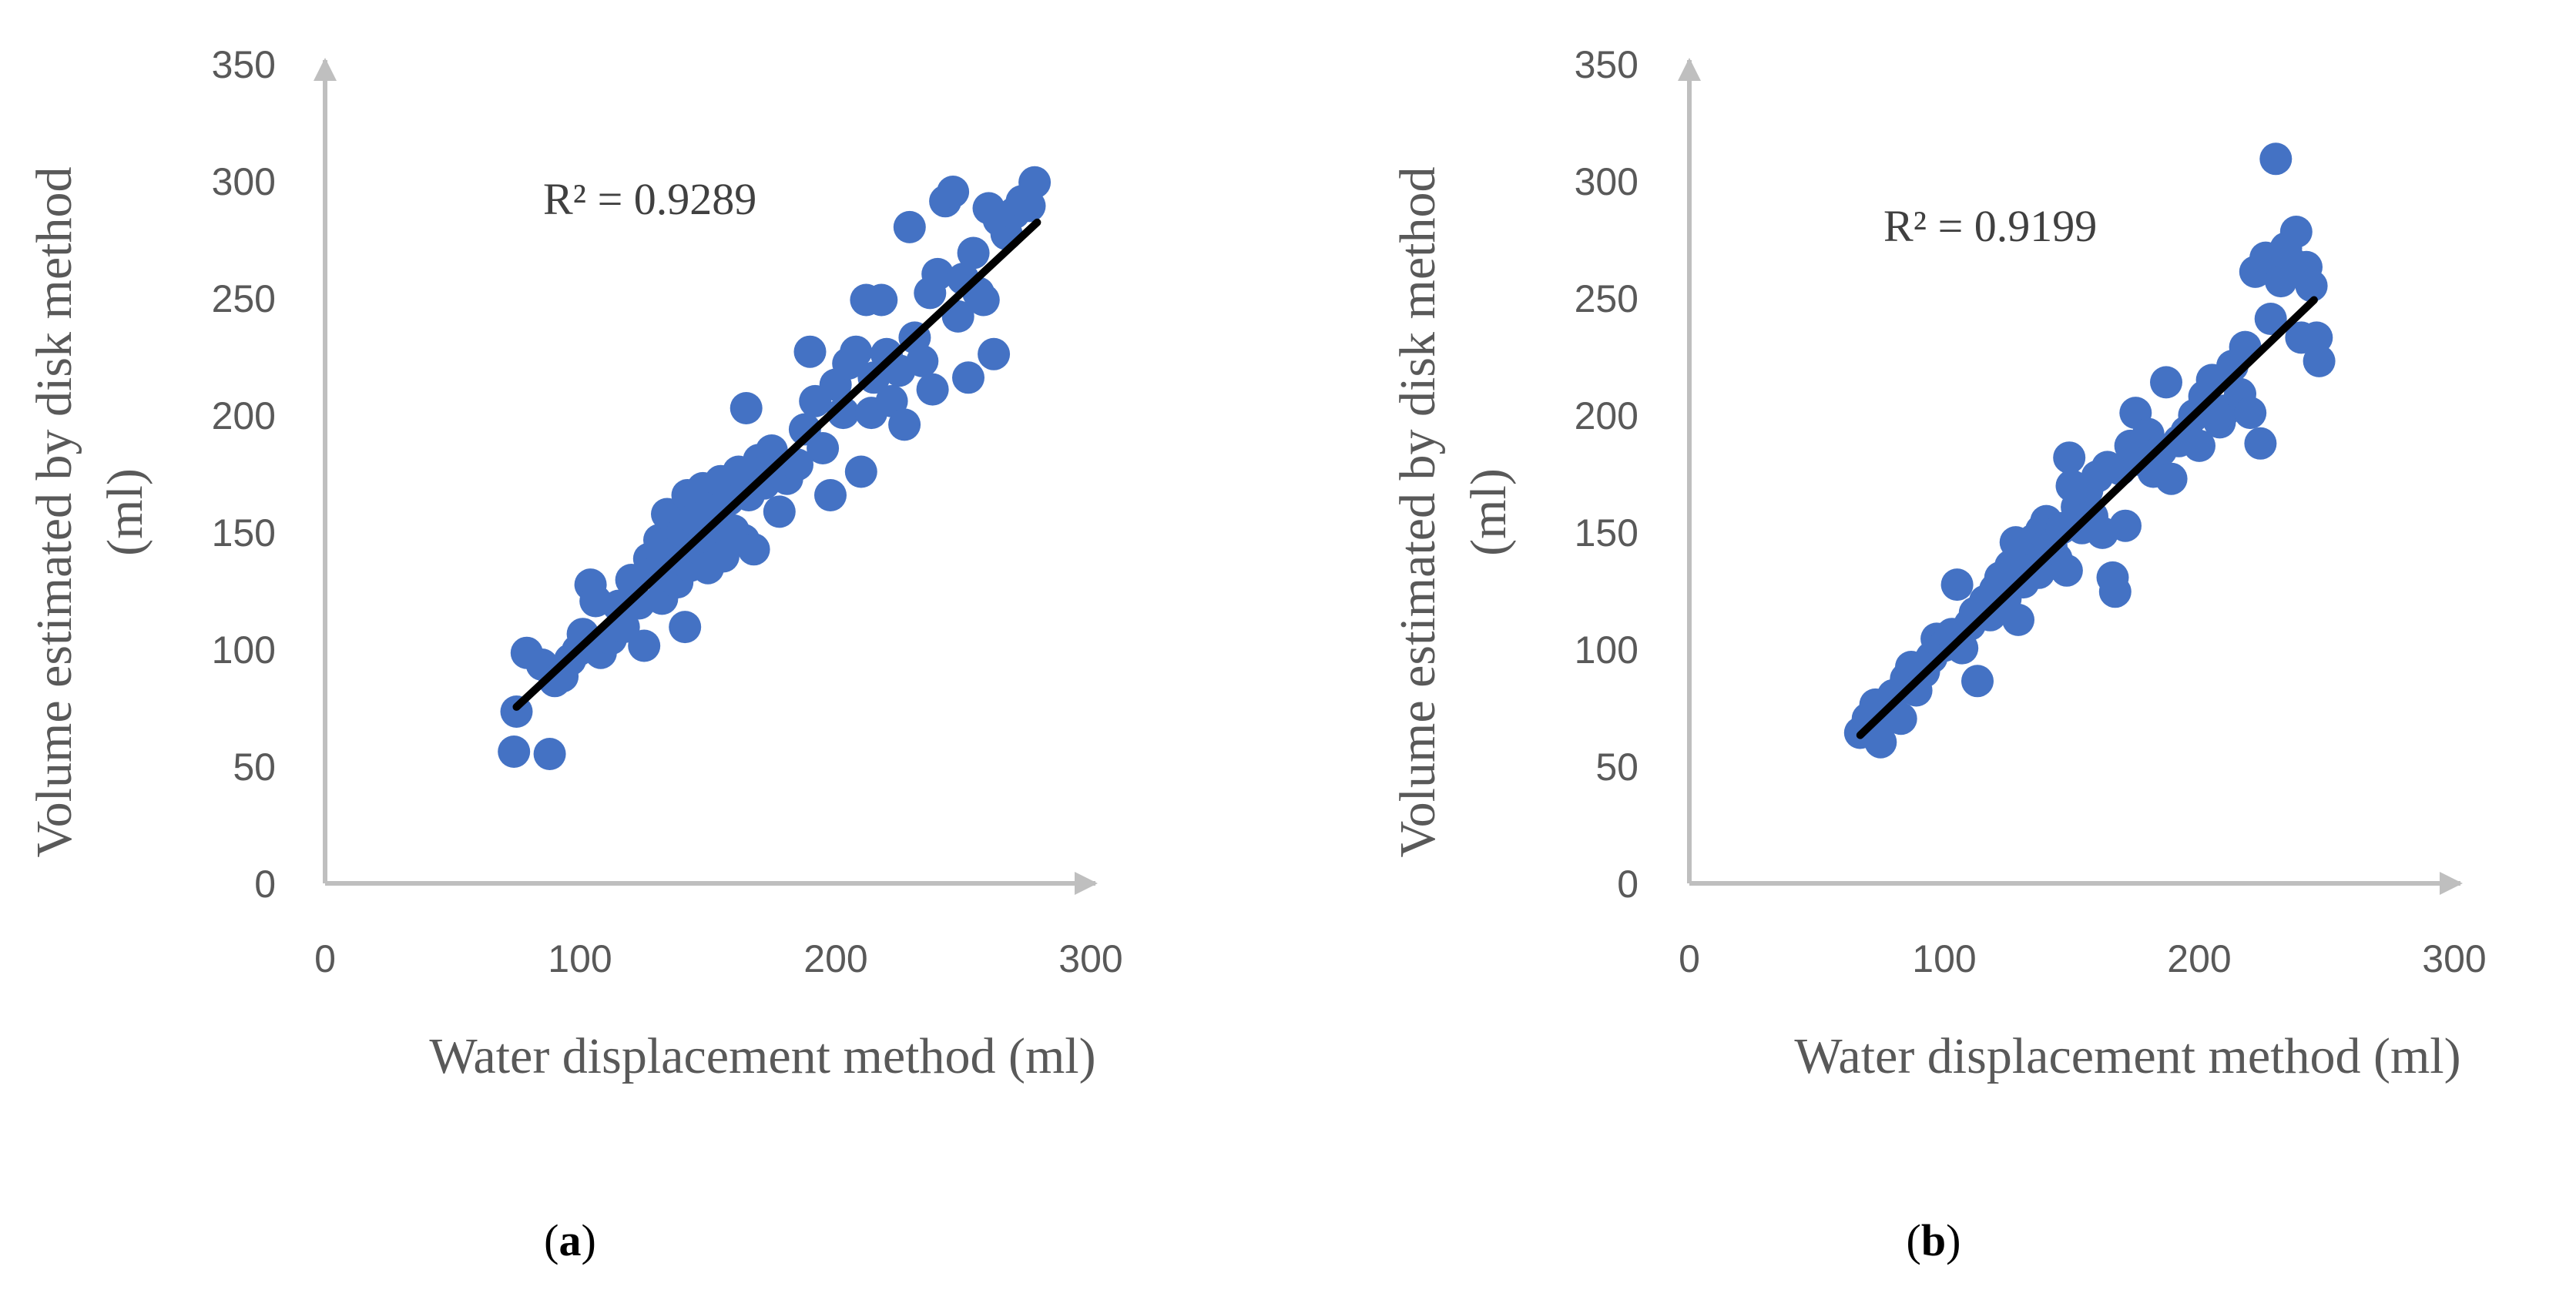 This screenshot has height=1290, width=2576. Describe the element at coordinates (1607, 533) in the screenshot. I see `y-tick-label-b: 150` at that location.